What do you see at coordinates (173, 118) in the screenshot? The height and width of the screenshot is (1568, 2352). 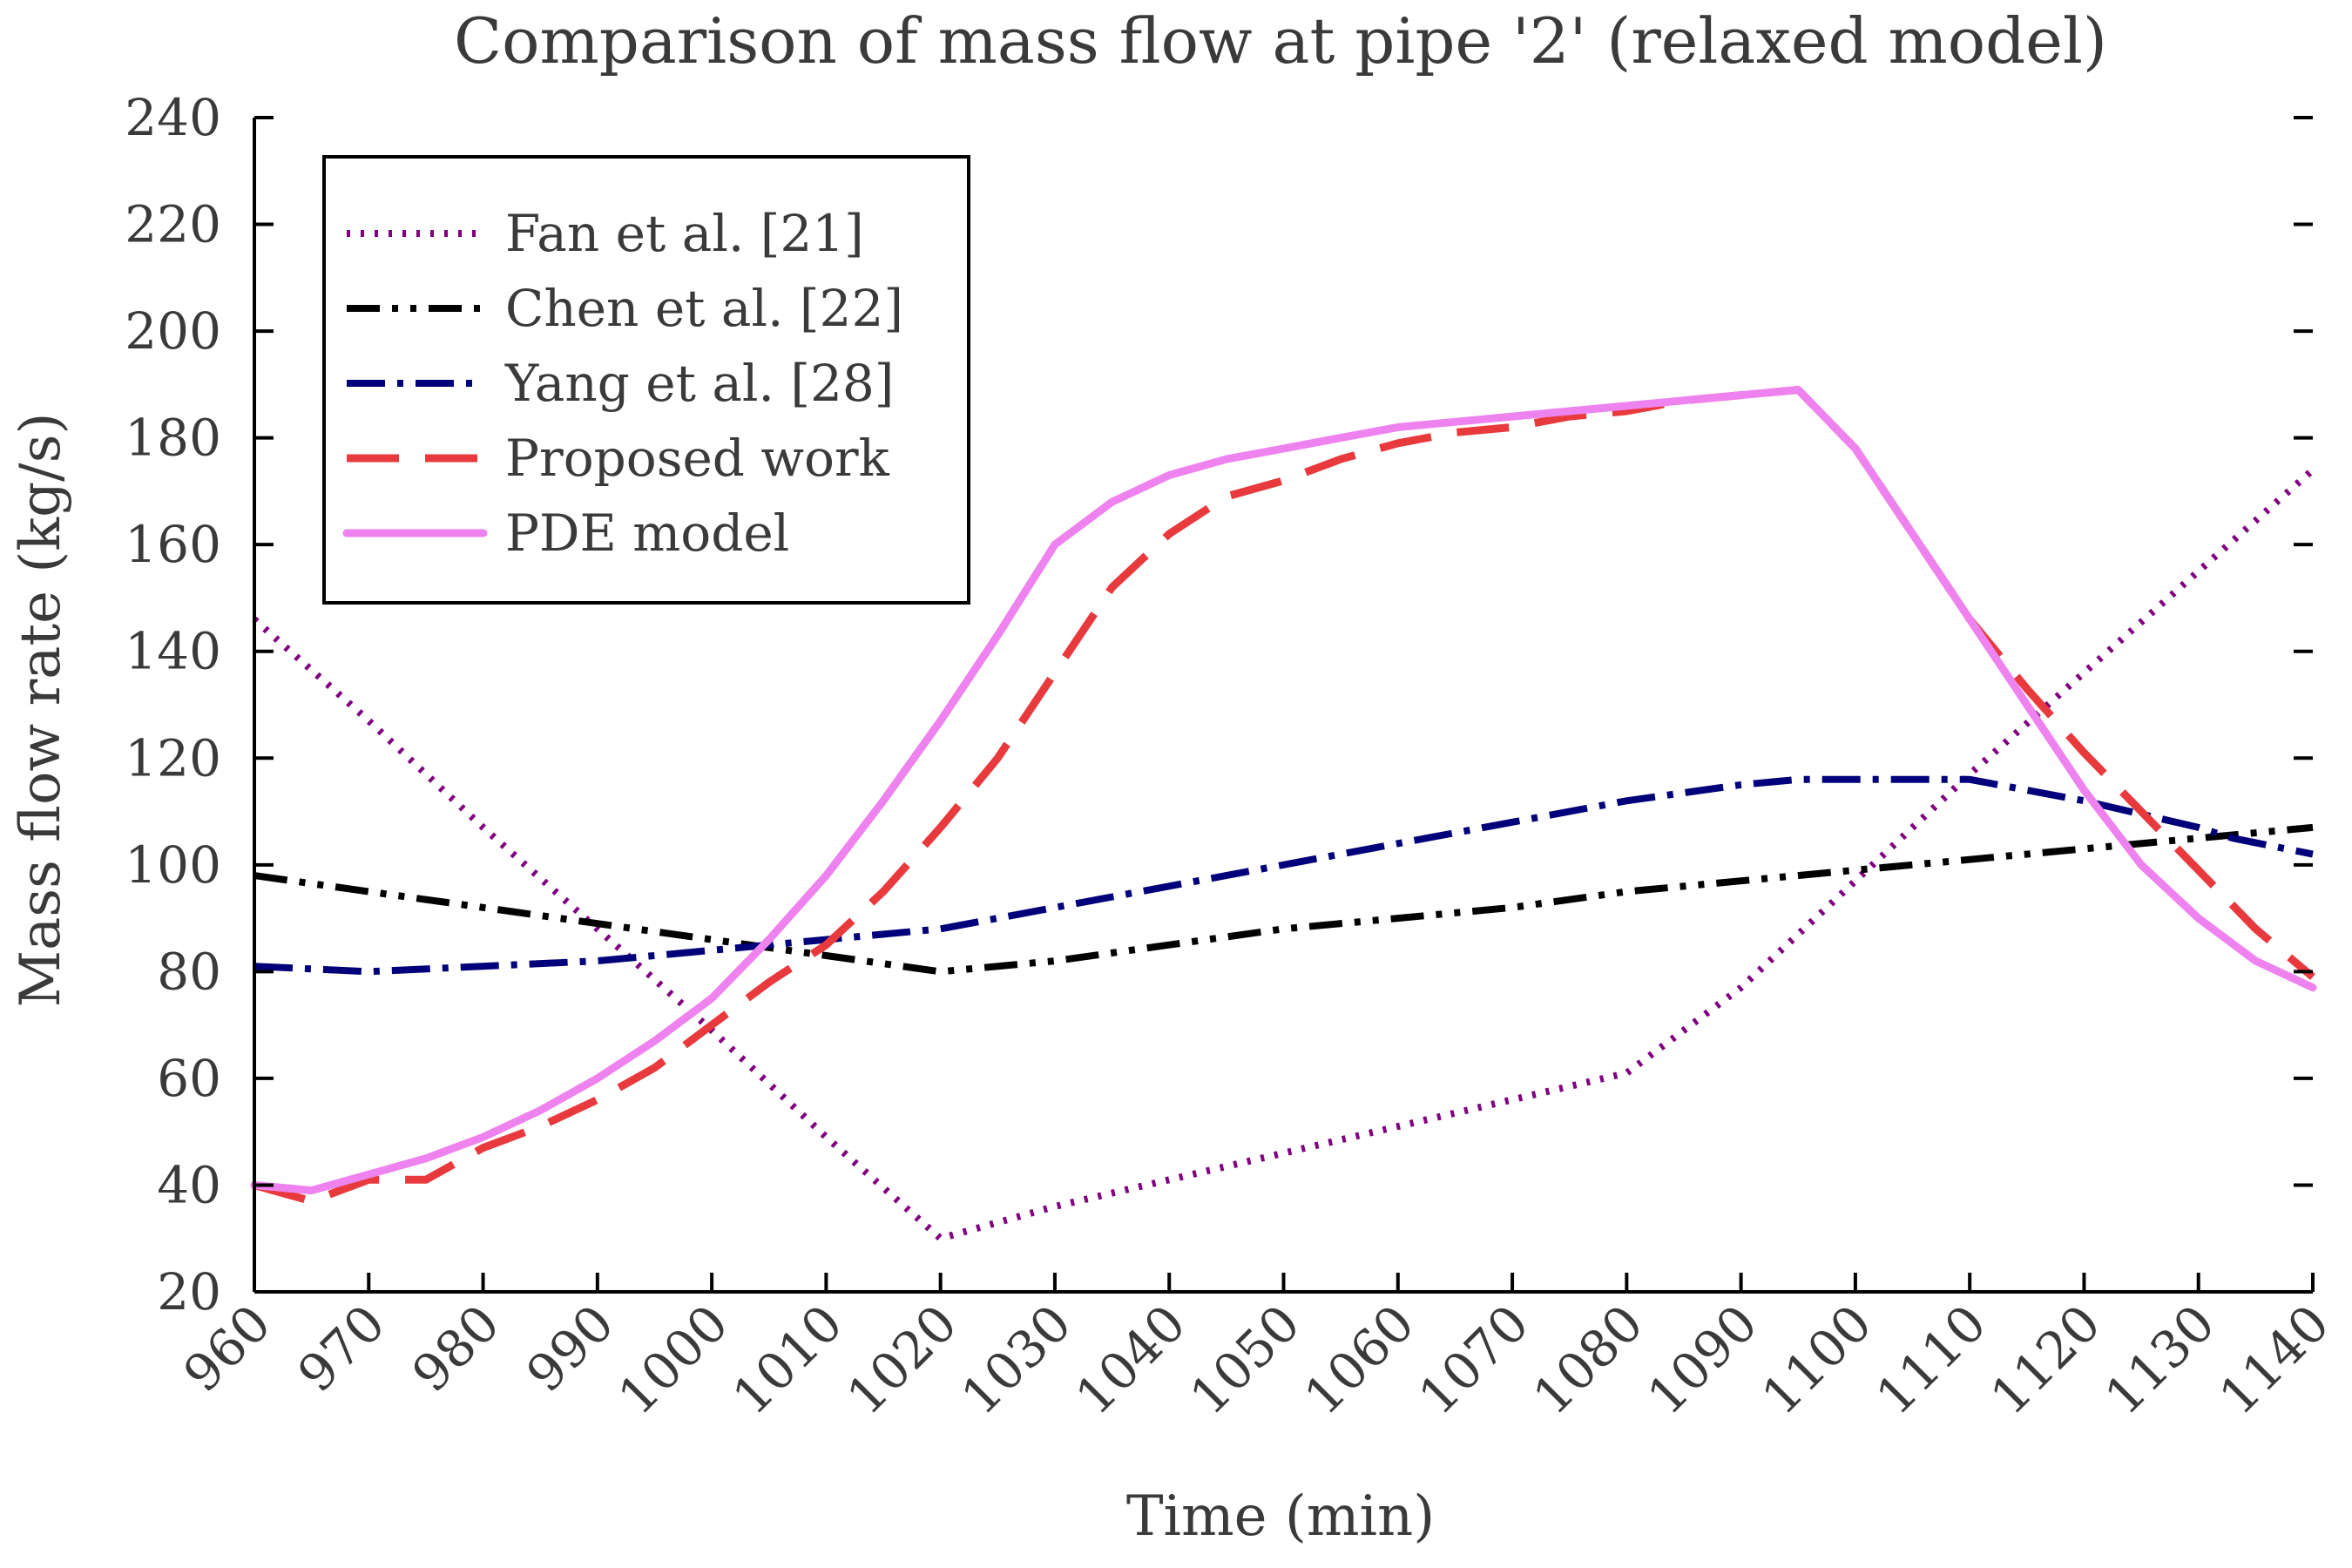 I see `y-tick-label: 240` at bounding box center [173, 118].